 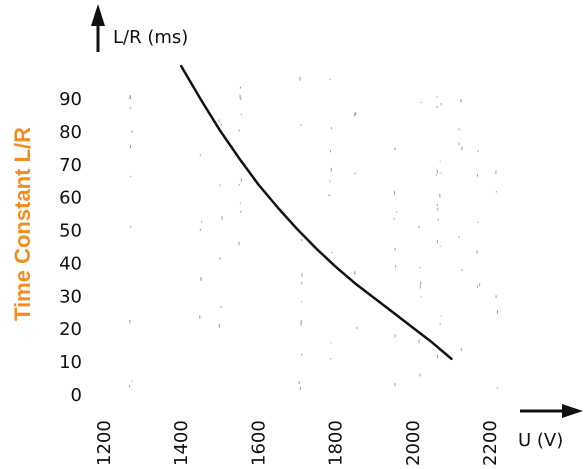 What do you see at coordinates (70, 247) in the screenshot?
I see `y-tick-labels: 0 10 20 30 40 50 60 70 80 90` at bounding box center [70, 247].